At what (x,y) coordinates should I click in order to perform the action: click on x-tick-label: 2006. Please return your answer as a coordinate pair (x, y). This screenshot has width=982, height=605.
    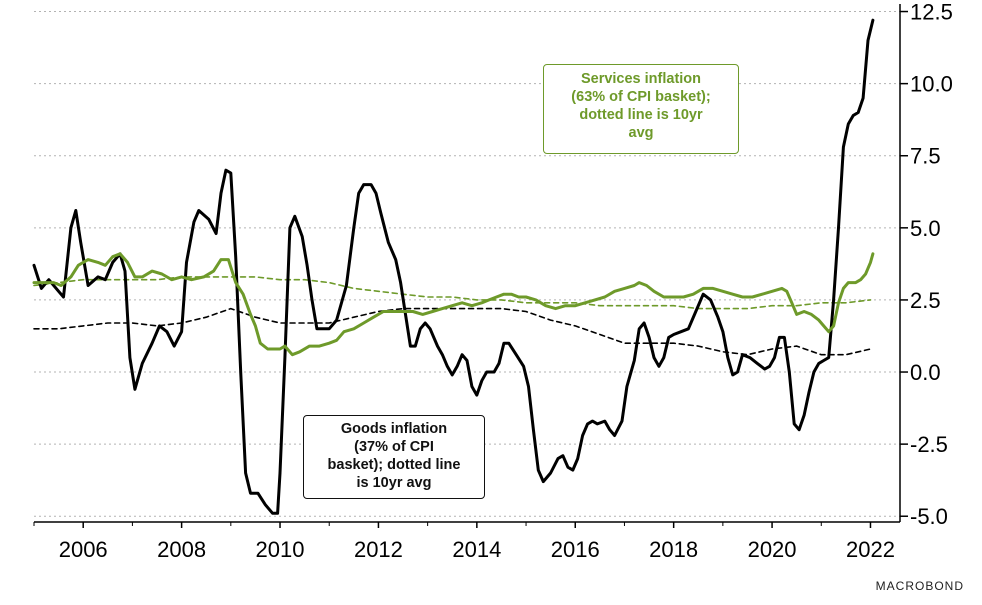
    Looking at the image, I should click on (83, 549).